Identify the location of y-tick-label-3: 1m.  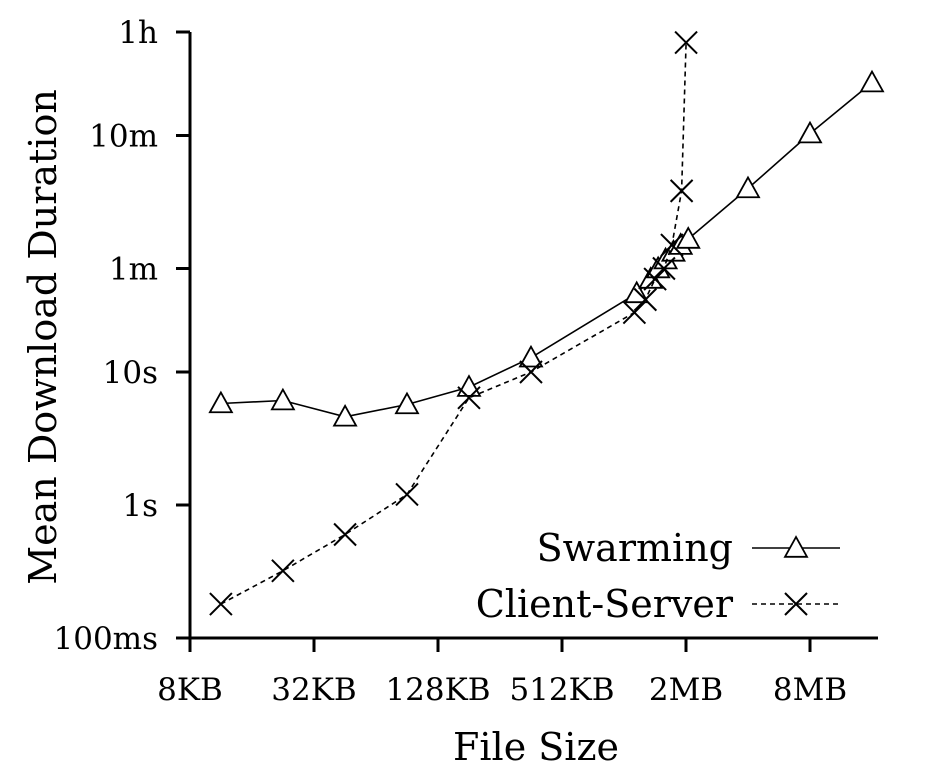
(133, 269).